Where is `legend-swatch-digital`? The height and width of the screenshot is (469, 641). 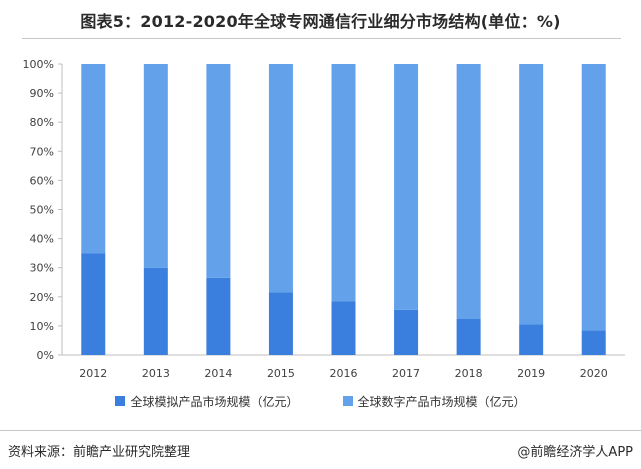 legend-swatch-digital is located at coordinates (347, 401).